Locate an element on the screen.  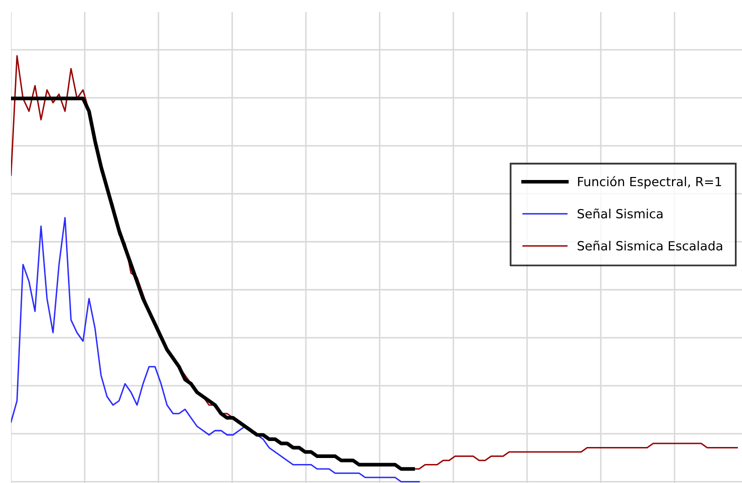
legend-label: Señal Sismica is located at coordinates (620, 213).